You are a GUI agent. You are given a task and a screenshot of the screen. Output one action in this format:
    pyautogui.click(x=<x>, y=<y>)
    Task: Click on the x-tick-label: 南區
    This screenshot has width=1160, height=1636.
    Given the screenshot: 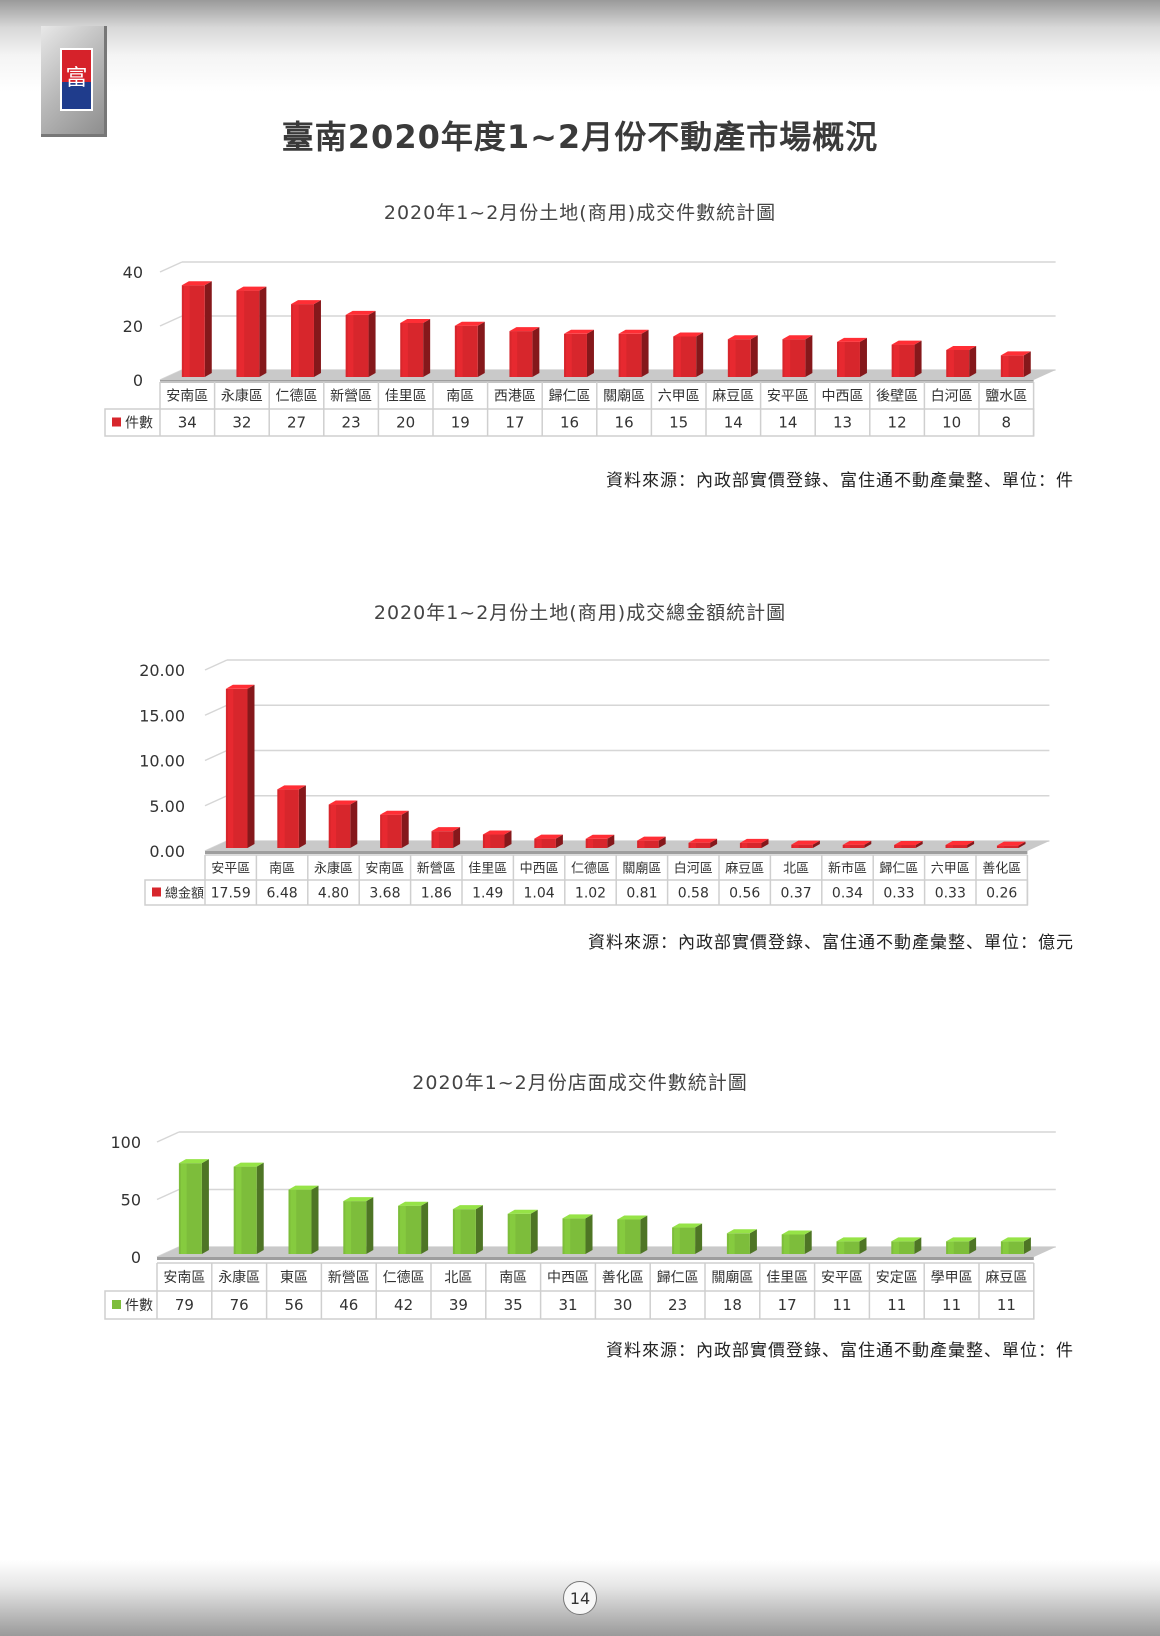 What is the action you would take?
    pyautogui.click(x=513, y=1278)
    